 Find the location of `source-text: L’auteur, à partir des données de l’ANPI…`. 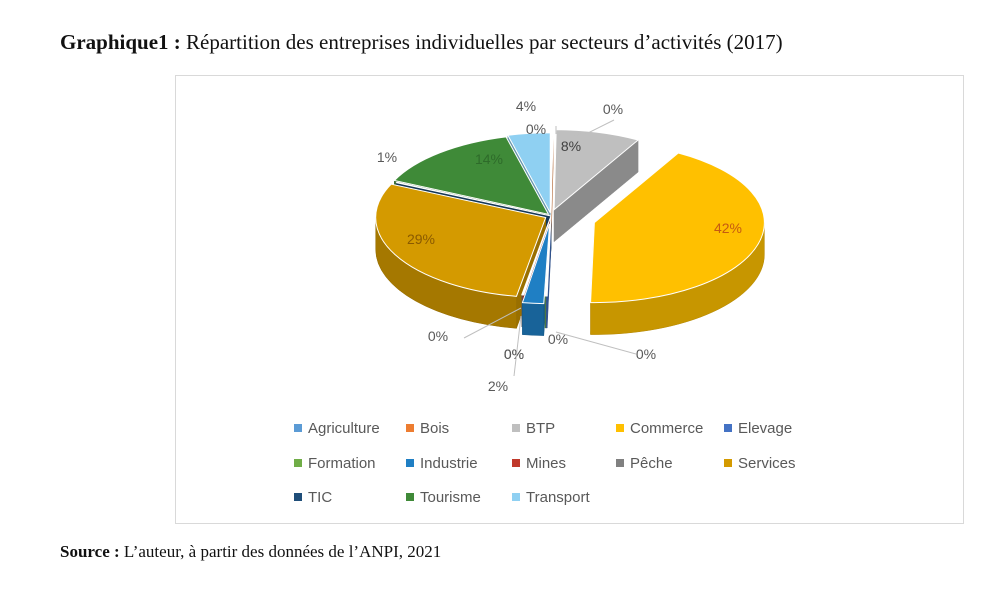

source-text: L’auteur, à partir des données de l’ANPI… is located at coordinates (282, 551).